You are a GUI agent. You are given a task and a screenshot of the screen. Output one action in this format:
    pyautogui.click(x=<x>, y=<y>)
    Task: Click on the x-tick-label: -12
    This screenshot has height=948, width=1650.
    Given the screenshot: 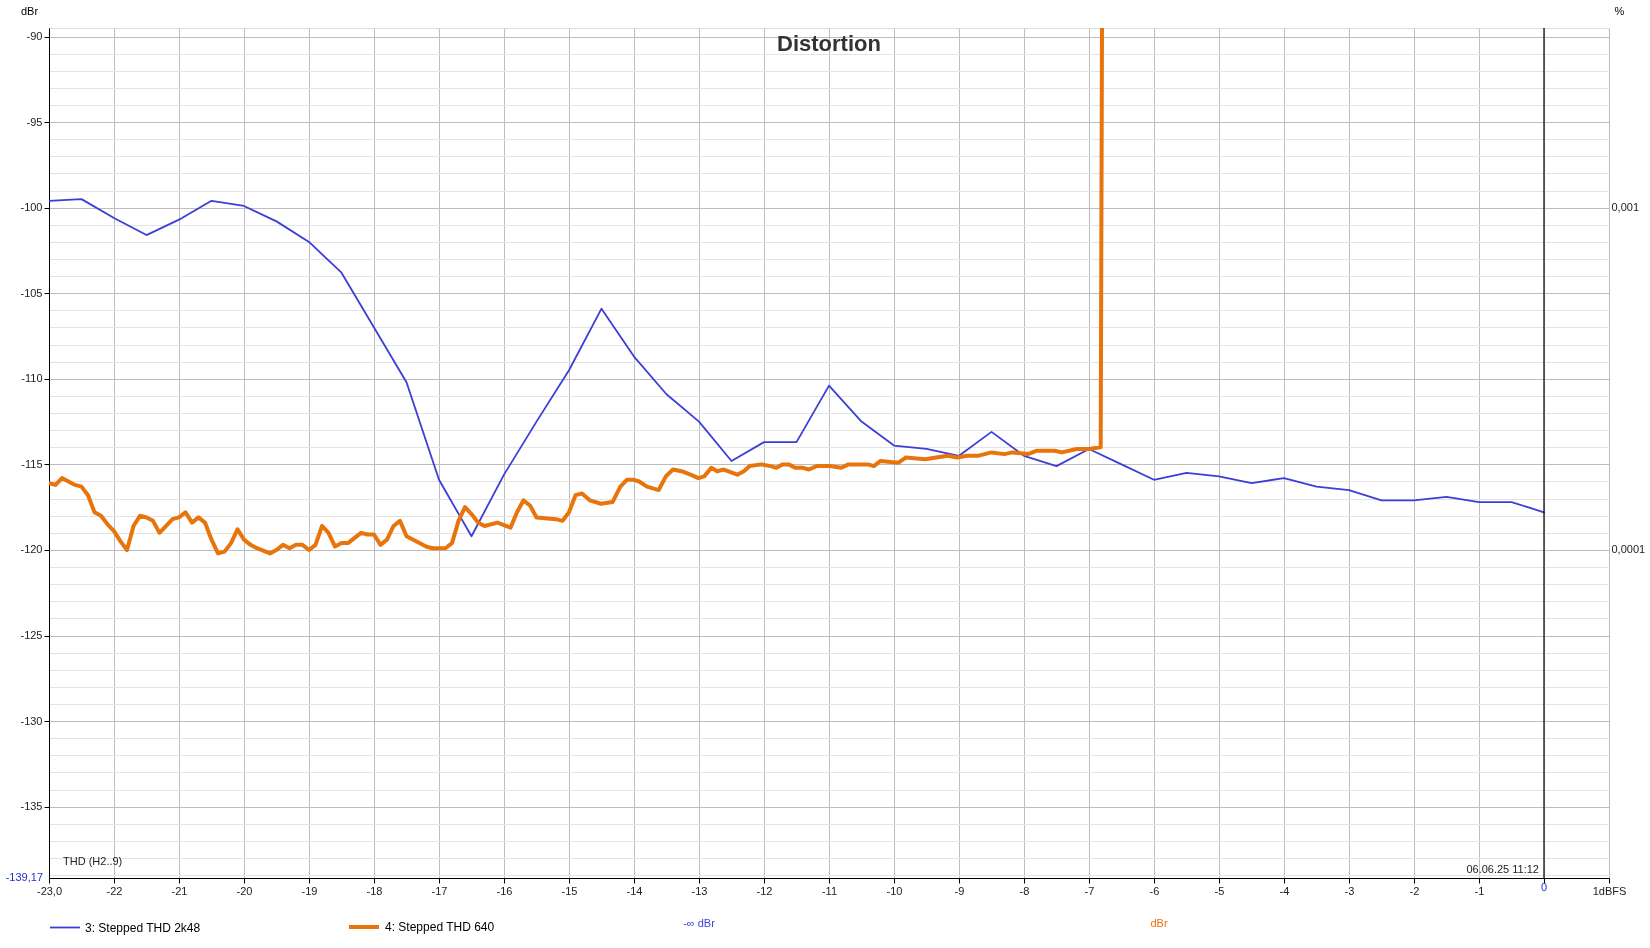 What is the action you would take?
    pyautogui.click(x=764, y=890)
    